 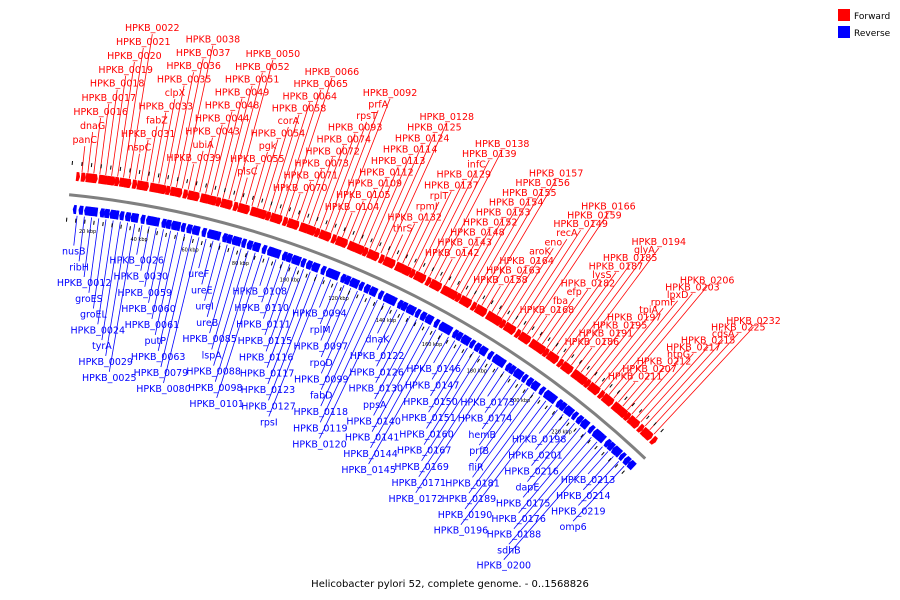 I want to click on reverse-gene-label: HPKB_0169, so click(x=421, y=467).